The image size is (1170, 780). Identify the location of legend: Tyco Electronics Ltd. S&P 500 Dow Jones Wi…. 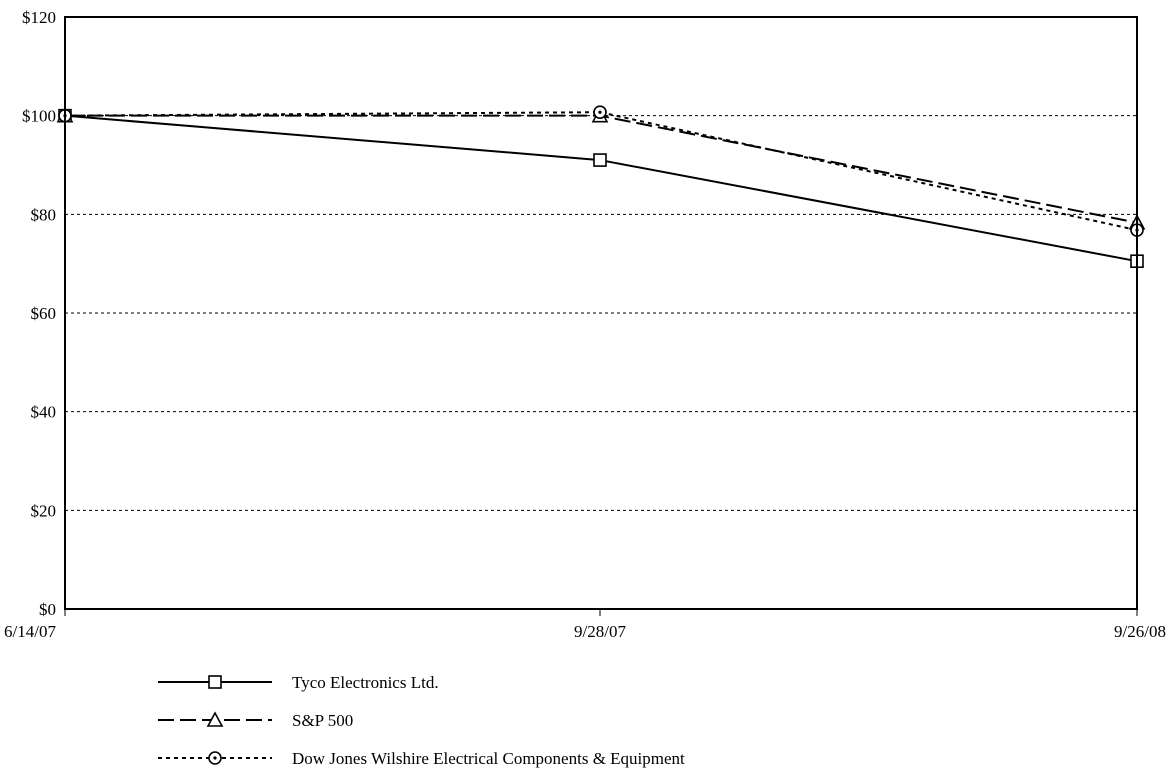
(421, 720).